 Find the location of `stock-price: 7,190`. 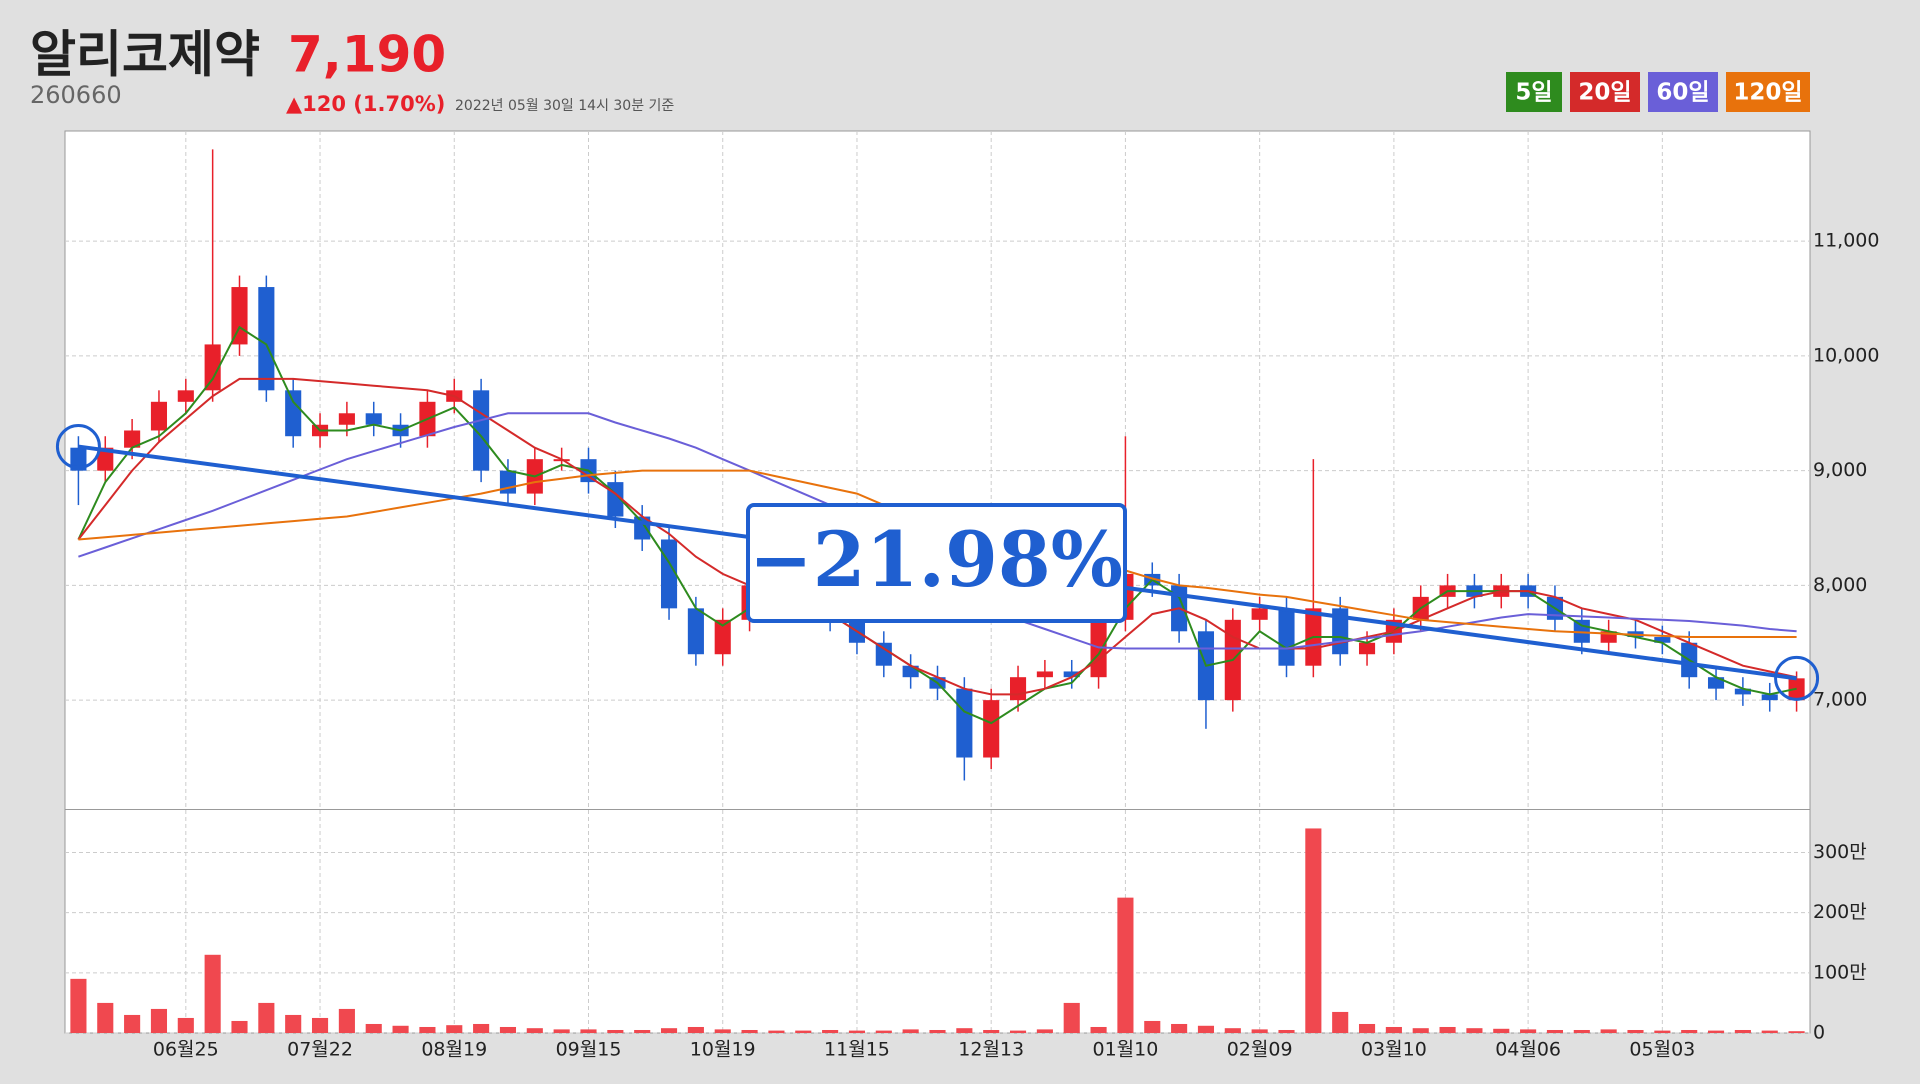

stock-price: 7,190 is located at coordinates (367, 55).